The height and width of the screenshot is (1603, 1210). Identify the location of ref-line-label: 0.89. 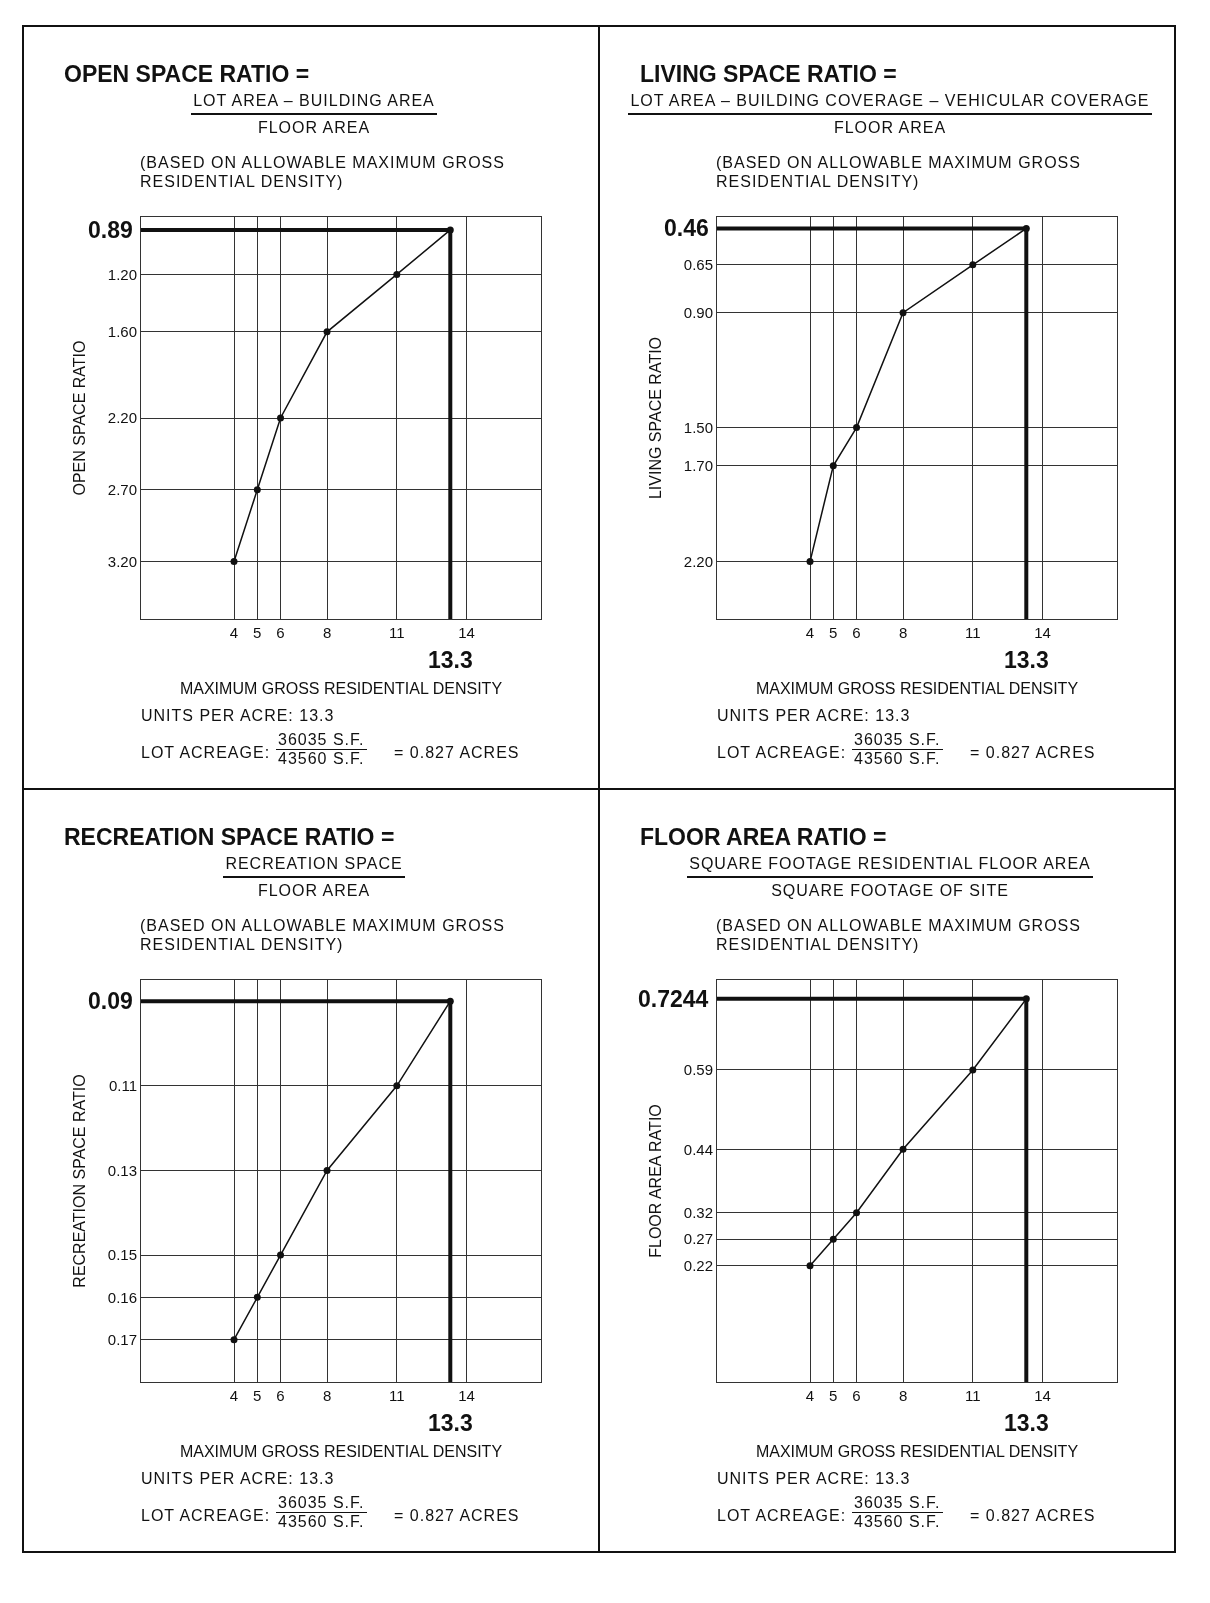
(110, 230).